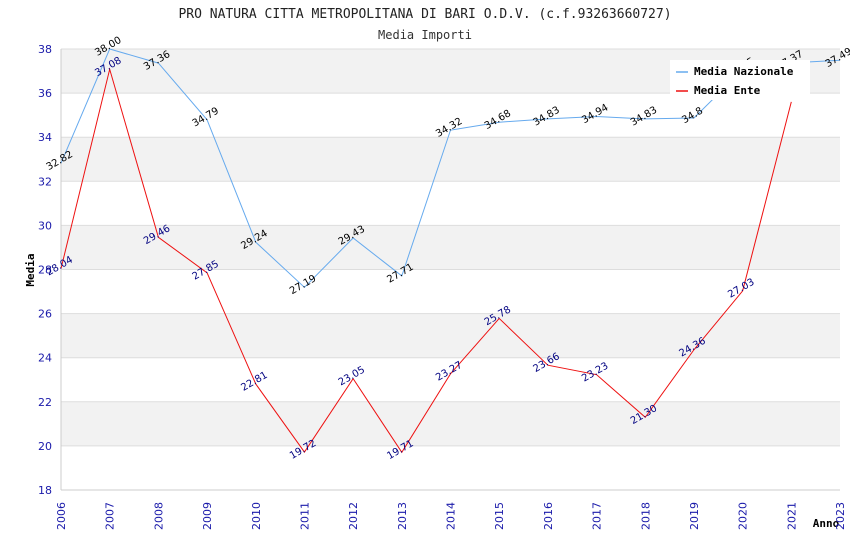 The image size is (850, 550). What do you see at coordinates (791, 516) in the screenshot?
I see `x-tick-label: 2021` at bounding box center [791, 516].